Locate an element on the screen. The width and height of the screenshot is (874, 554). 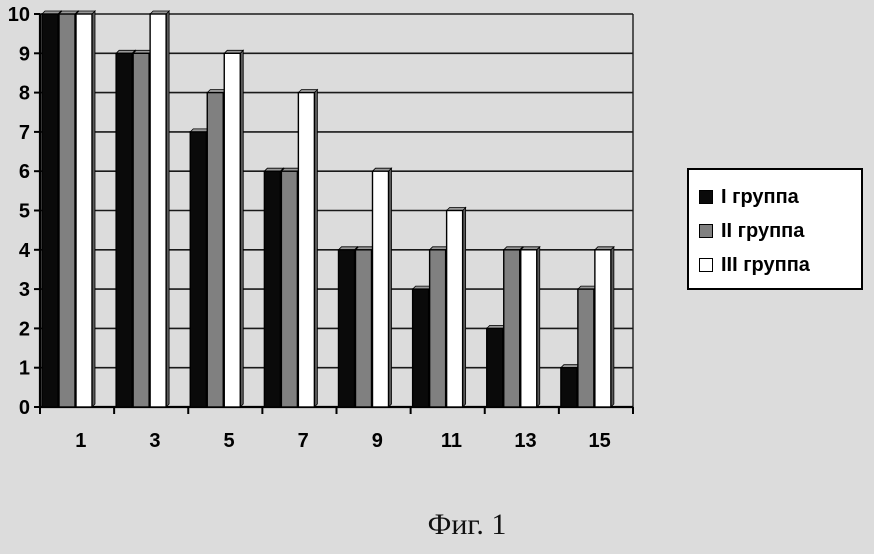
y-tick-label: 5 is located at coordinates (24, 212).